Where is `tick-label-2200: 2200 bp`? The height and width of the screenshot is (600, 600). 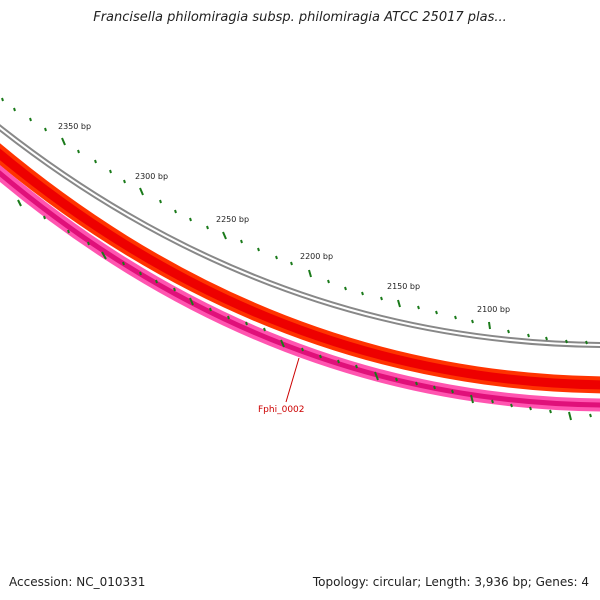 tick-label-2200: 2200 bp is located at coordinates (316, 256).